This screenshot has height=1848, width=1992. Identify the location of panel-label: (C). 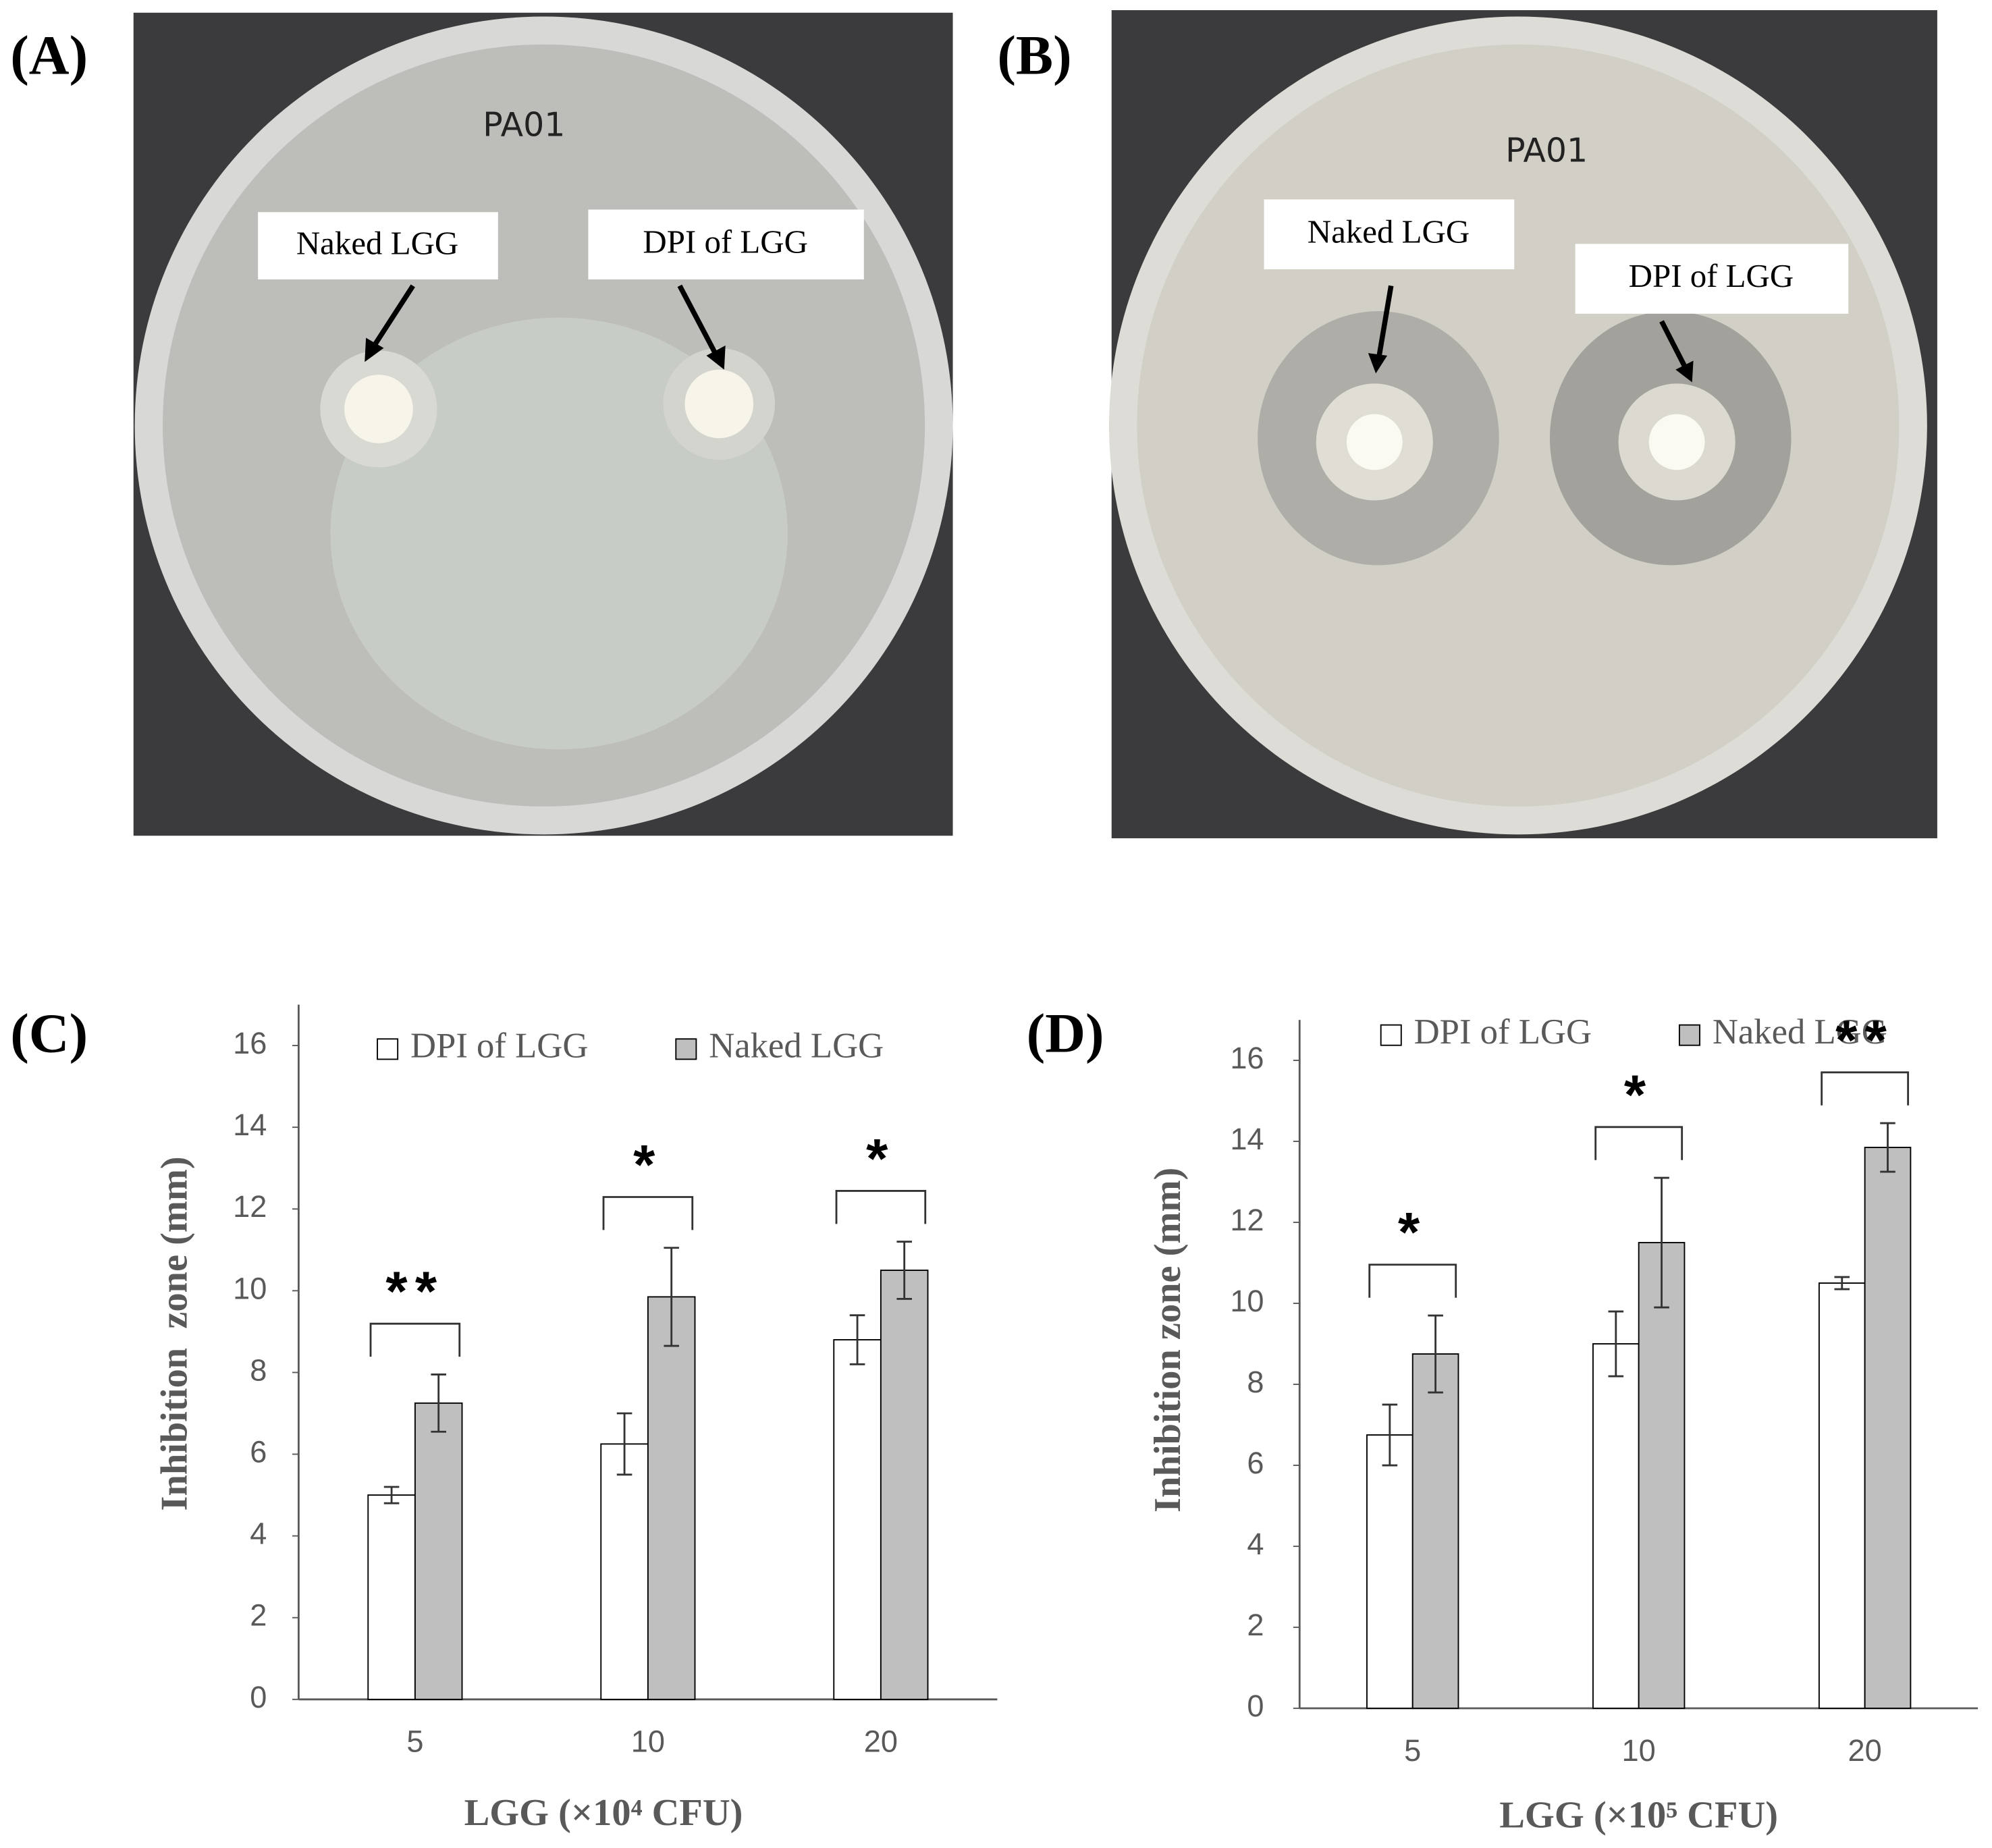
(49, 1033).